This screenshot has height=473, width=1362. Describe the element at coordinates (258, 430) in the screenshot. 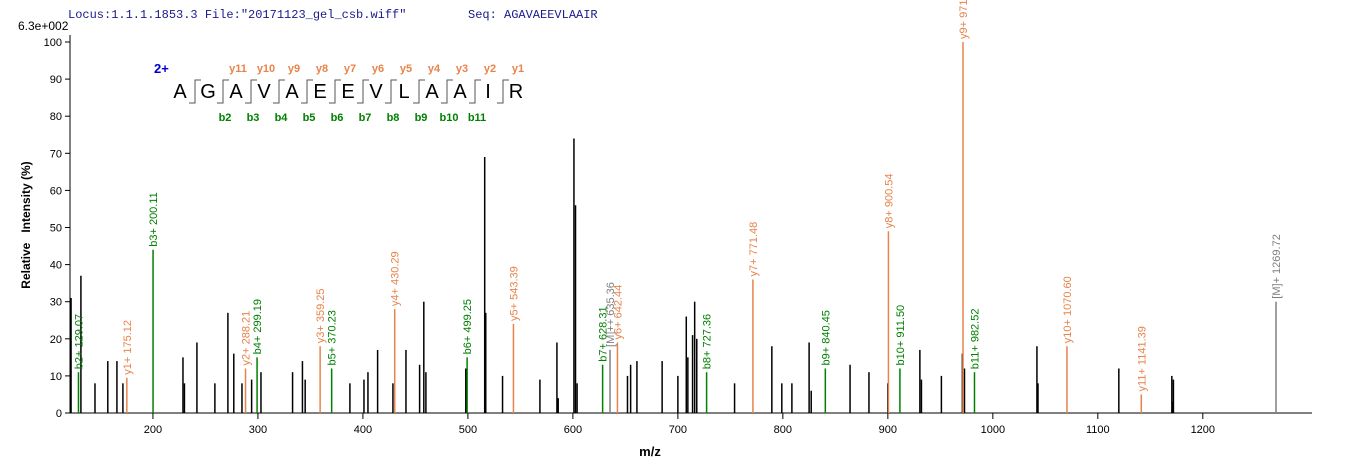

I see `x-tick-label: 300` at that location.